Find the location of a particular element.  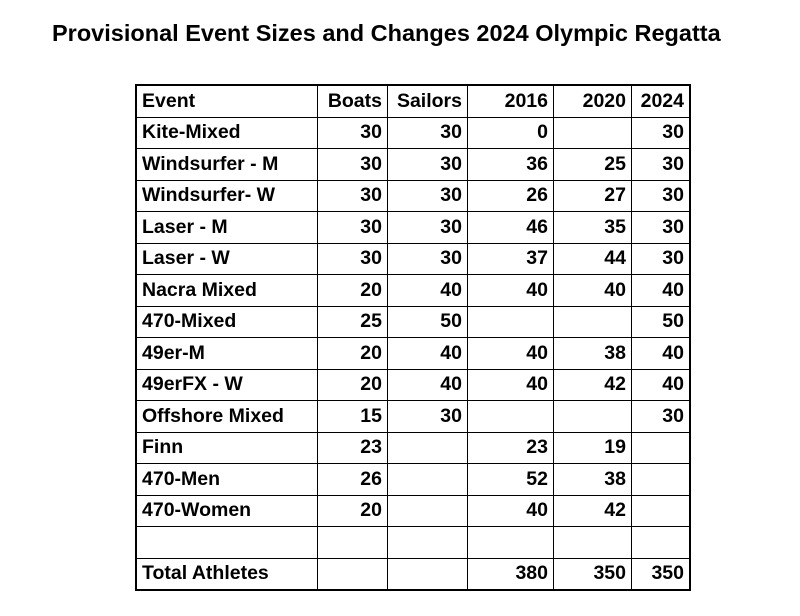

table-row: 470-Mixed 25 50 50 is located at coordinates (413, 321).